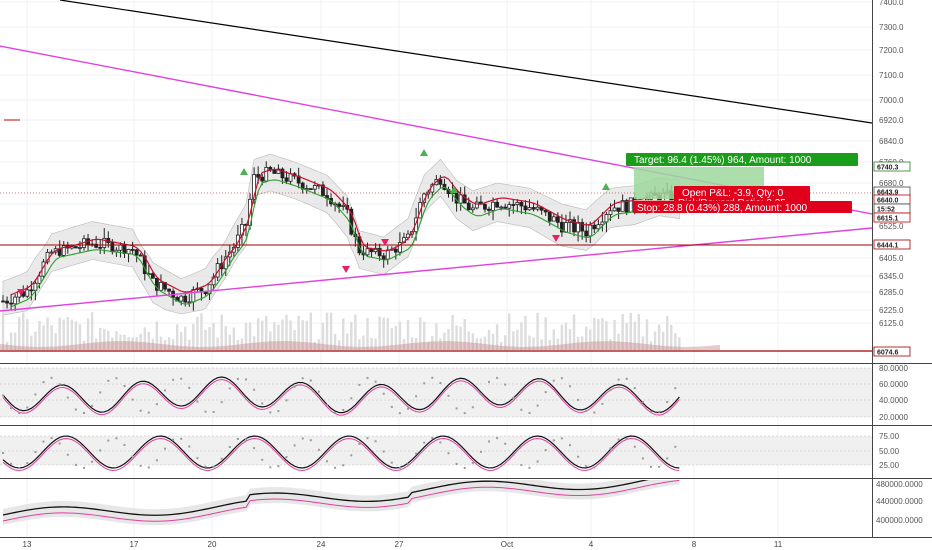 The width and height of the screenshot is (932, 550). I want to click on flow-panel, so click(341, 497).